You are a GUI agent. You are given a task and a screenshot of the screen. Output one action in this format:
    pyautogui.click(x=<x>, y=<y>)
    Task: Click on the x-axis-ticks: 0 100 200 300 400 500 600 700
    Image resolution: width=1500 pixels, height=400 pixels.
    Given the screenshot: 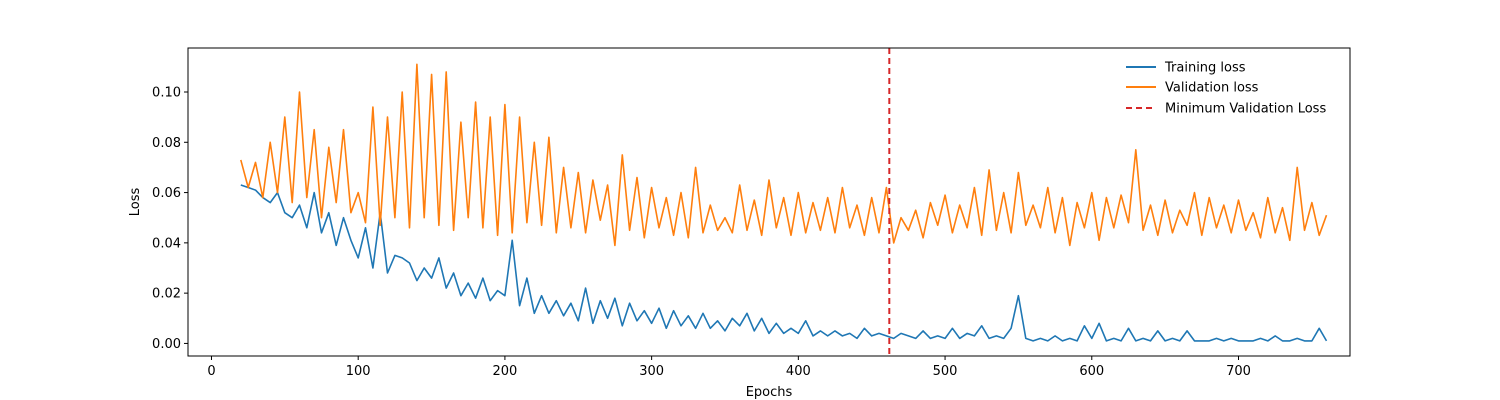 What is the action you would take?
    pyautogui.click(x=729, y=367)
    